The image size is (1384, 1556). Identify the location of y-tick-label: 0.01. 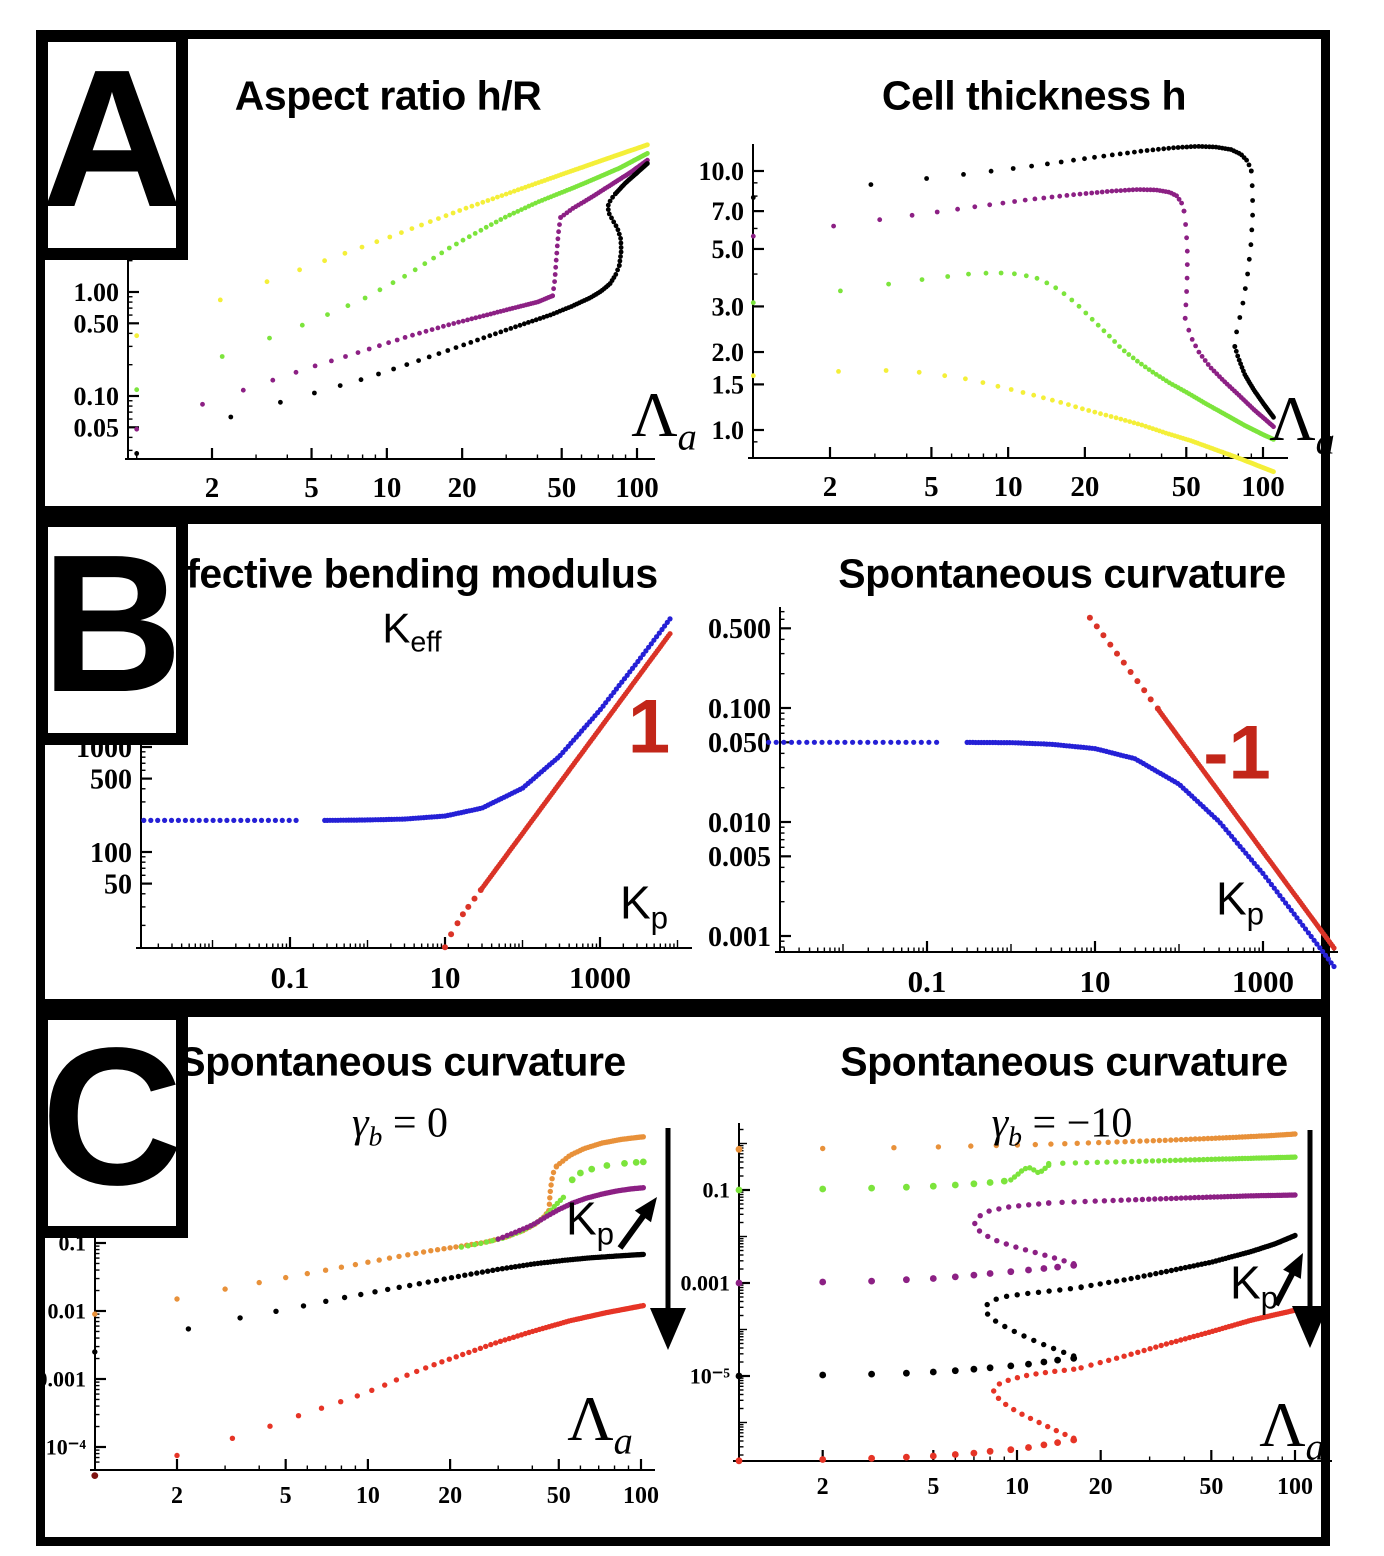
(67, 1311).